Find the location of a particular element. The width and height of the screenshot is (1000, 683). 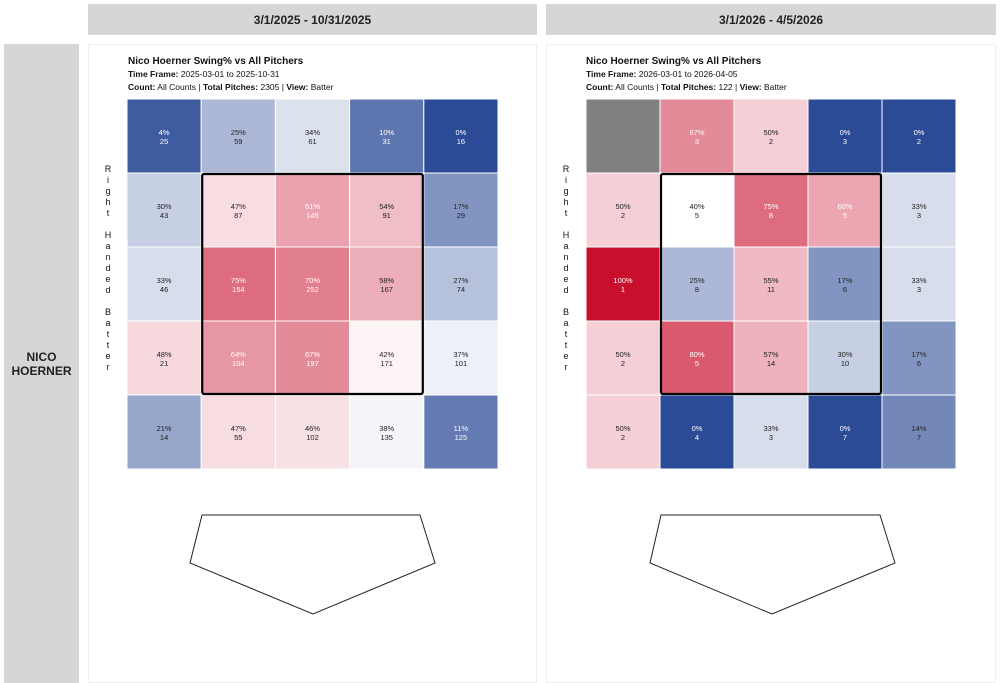

strike-zone-outline is located at coordinates (771, 284).